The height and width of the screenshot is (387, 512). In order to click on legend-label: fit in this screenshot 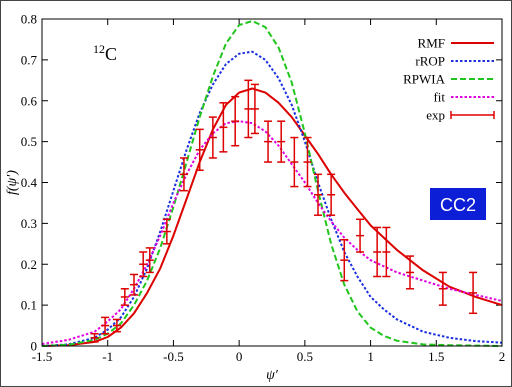, I will do `click(439, 97)`.